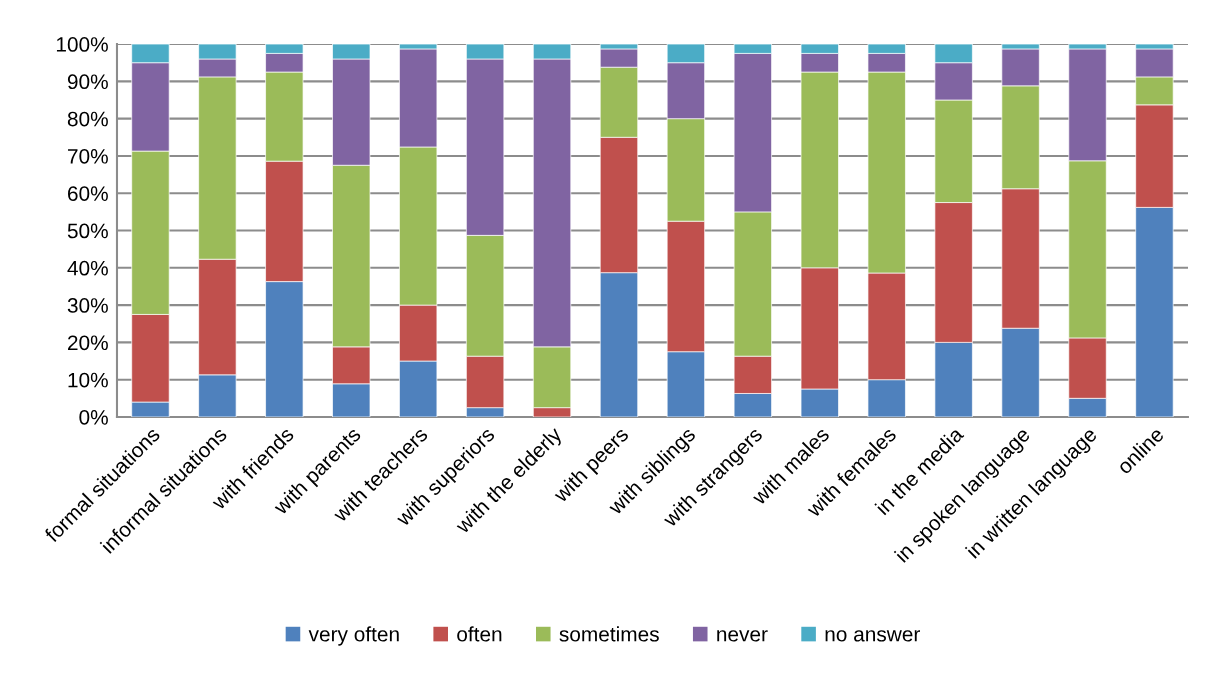 This screenshot has width=1206, height=678. Describe the element at coordinates (609, 634) in the screenshot. I see `legend-label: sometimes` at that location.